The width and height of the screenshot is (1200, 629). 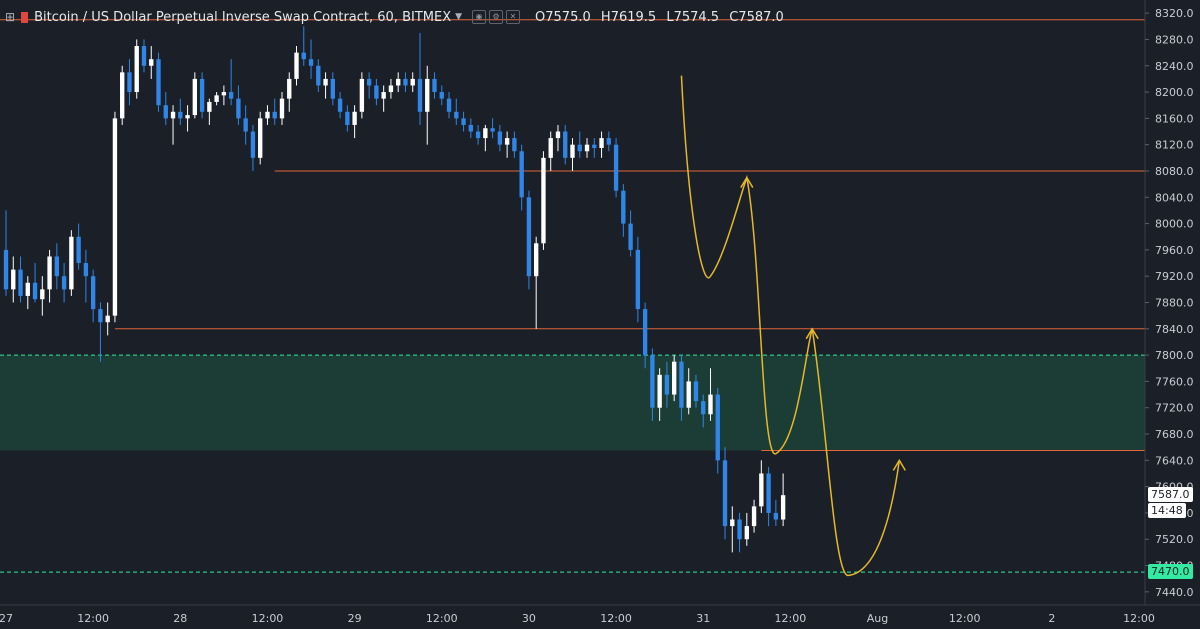 What do you see at coordinates (1174, 381) in the screenshot?
I see `y-tick-label: 7760.0` at bounding box center [1174, 381].